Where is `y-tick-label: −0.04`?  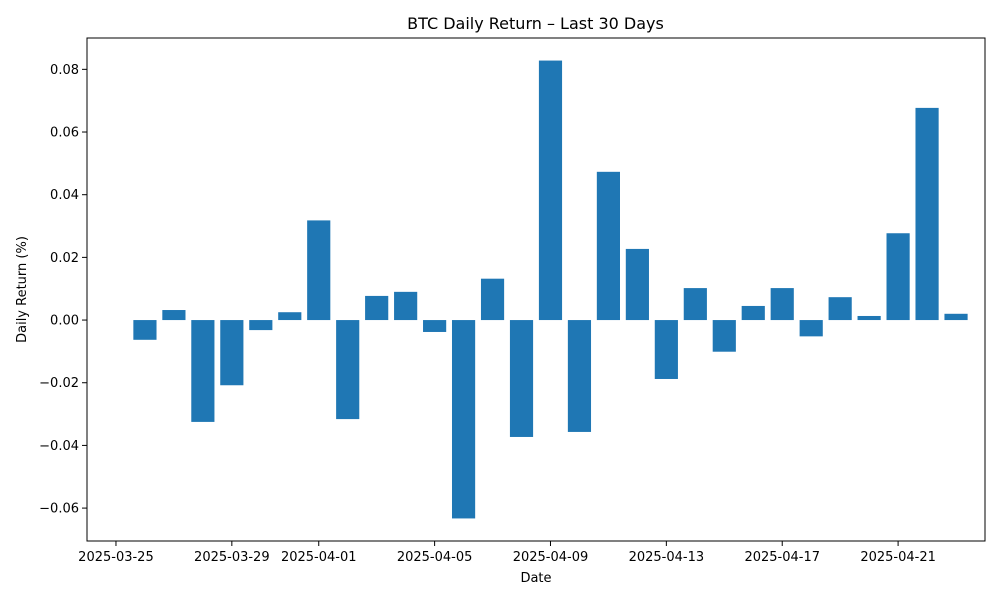
y-tick-label: −0.04 is located at coordinates (59, 446).